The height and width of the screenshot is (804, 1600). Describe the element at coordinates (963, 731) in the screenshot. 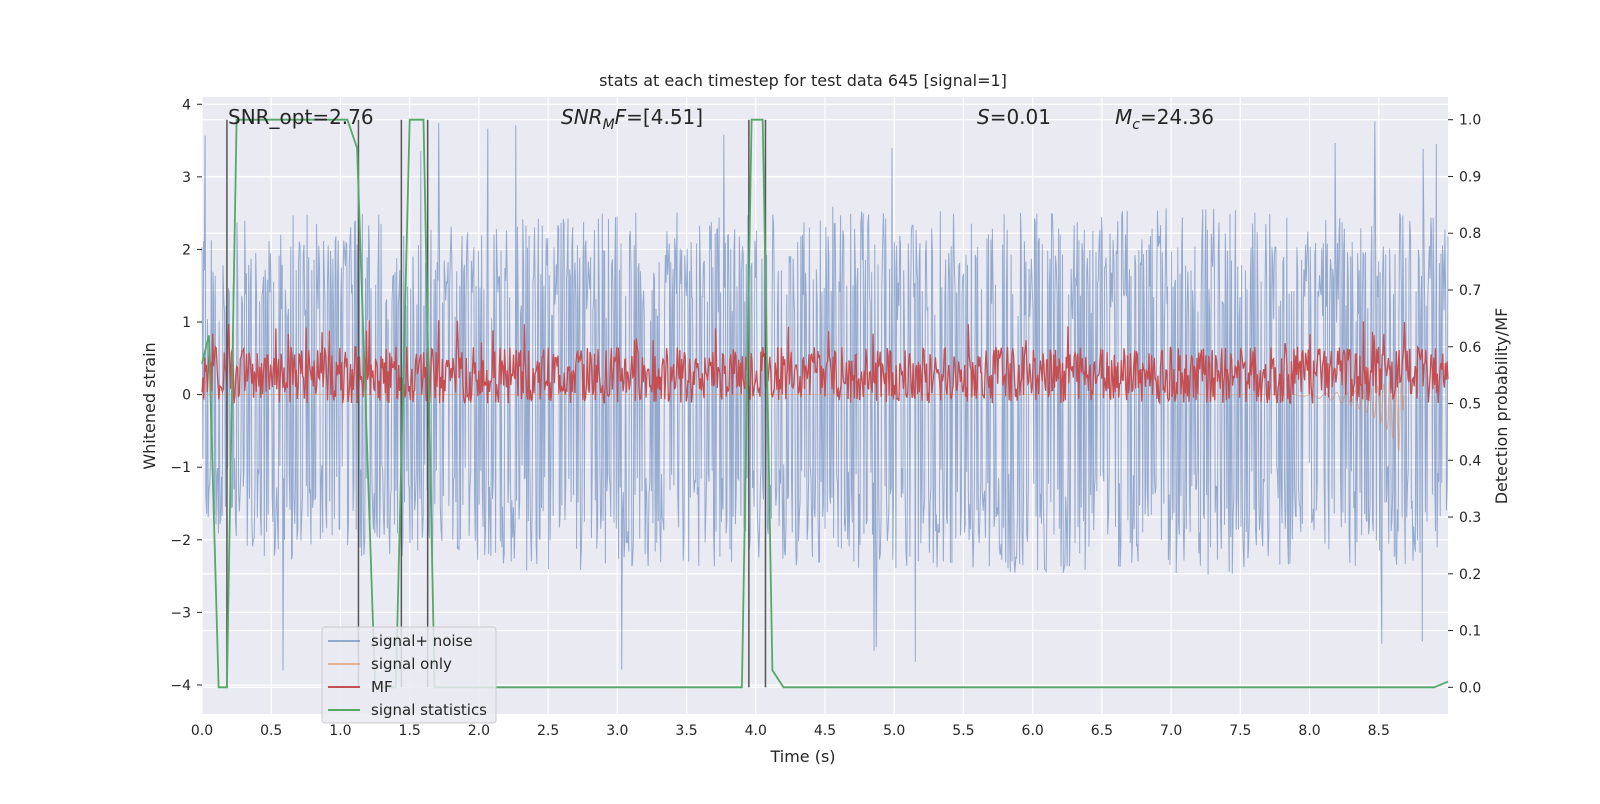

I see `x-tick-label: 5.5` at that location.